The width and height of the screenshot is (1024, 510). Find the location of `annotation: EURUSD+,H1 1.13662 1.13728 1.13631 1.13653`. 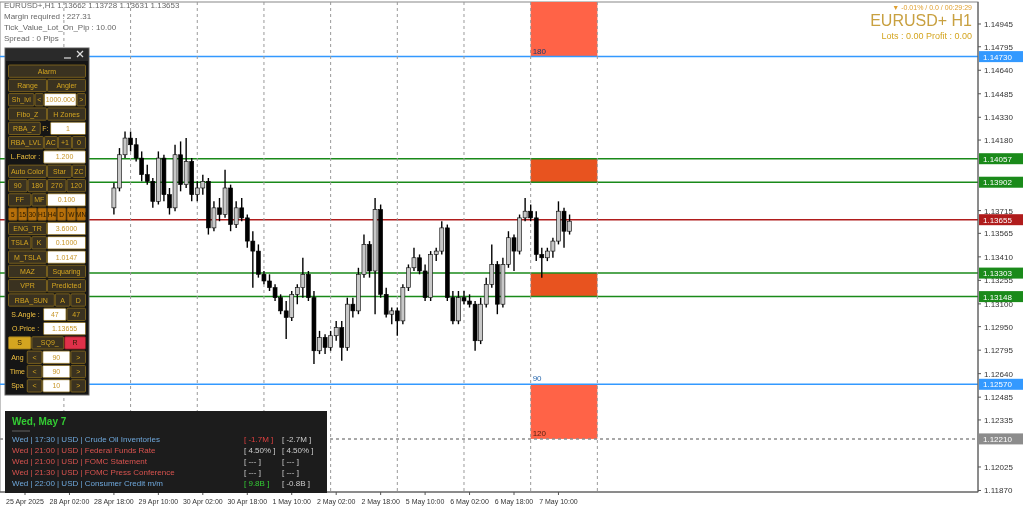

annotation: EURUSD+,H1 1.13662 1.13728 1.13631 1.13653 is located at coordinates (92, 5).